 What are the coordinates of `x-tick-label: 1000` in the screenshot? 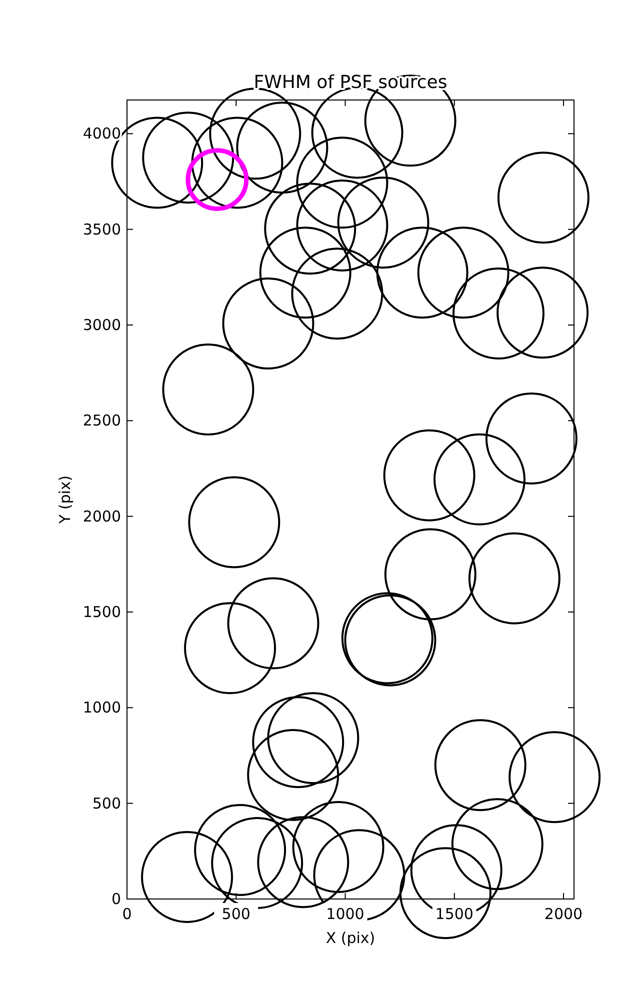 It's located at (345, 914).